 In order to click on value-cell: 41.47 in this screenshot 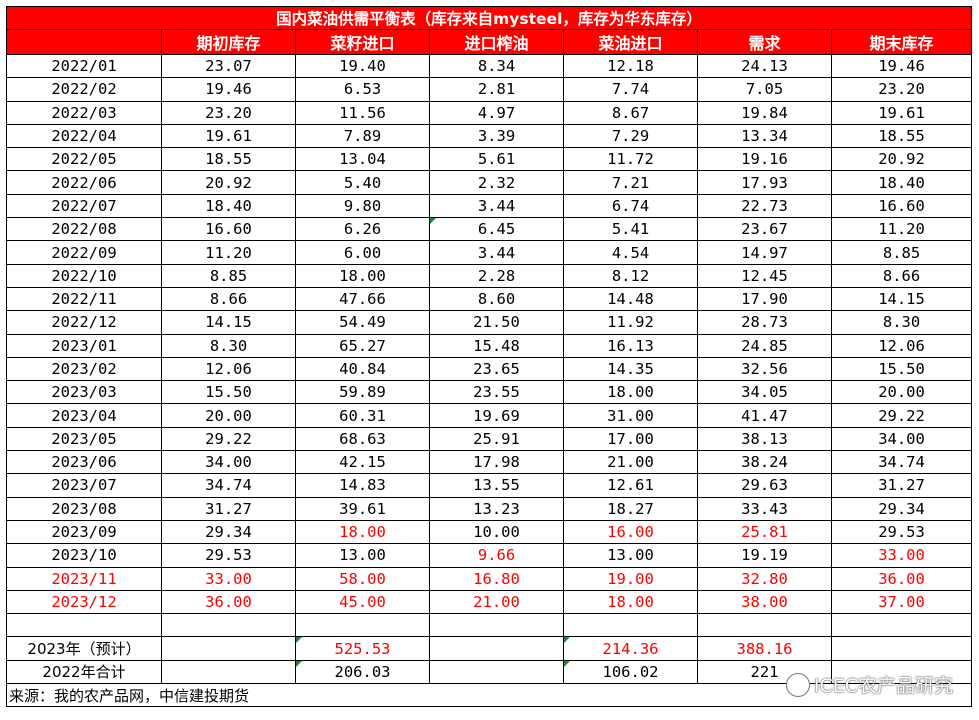, I will do `click(764, 415)`.